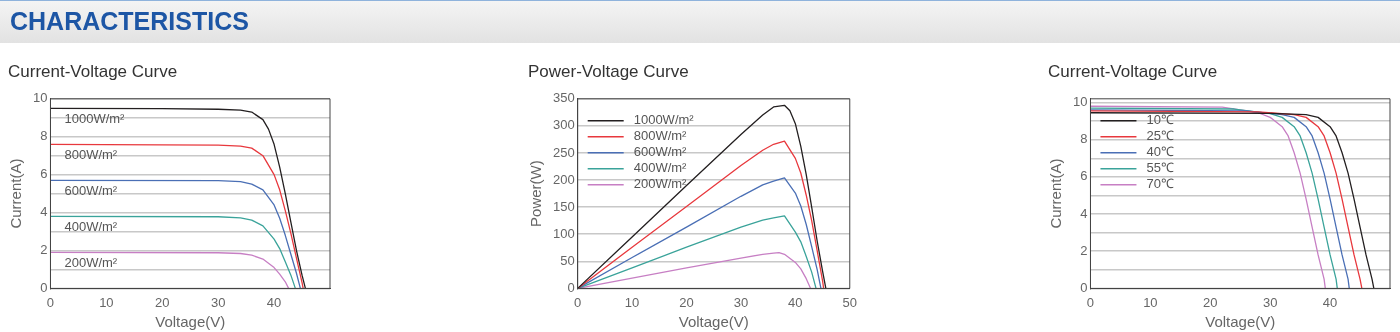 The image size is (1400, 332). Describe the element at coordinates (660, 152) in the screenshot. I see `legend-label: 600W/m²` at that location.